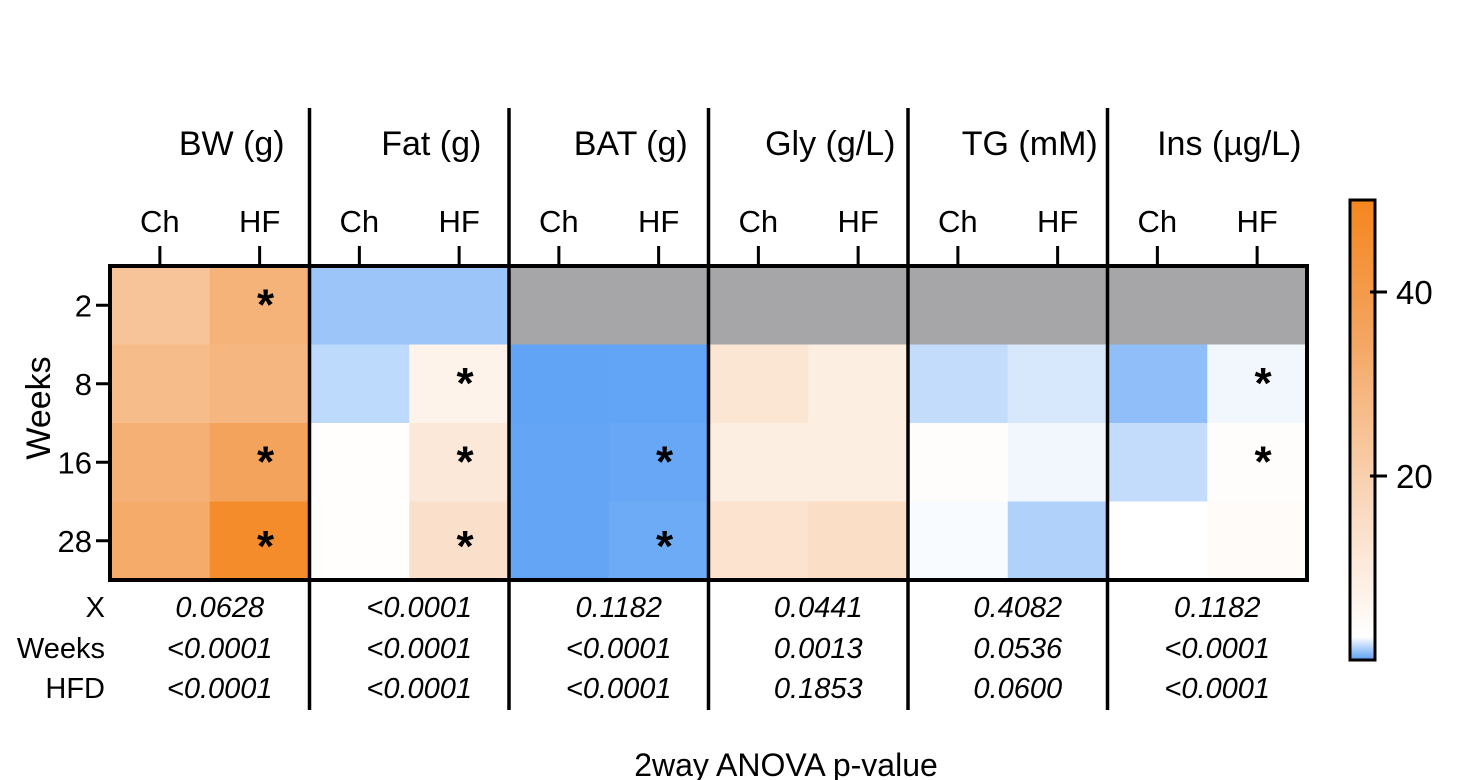  Describe the element at coordinates (83, 384) in the screenshot. I see `row-label: 8` at that location.